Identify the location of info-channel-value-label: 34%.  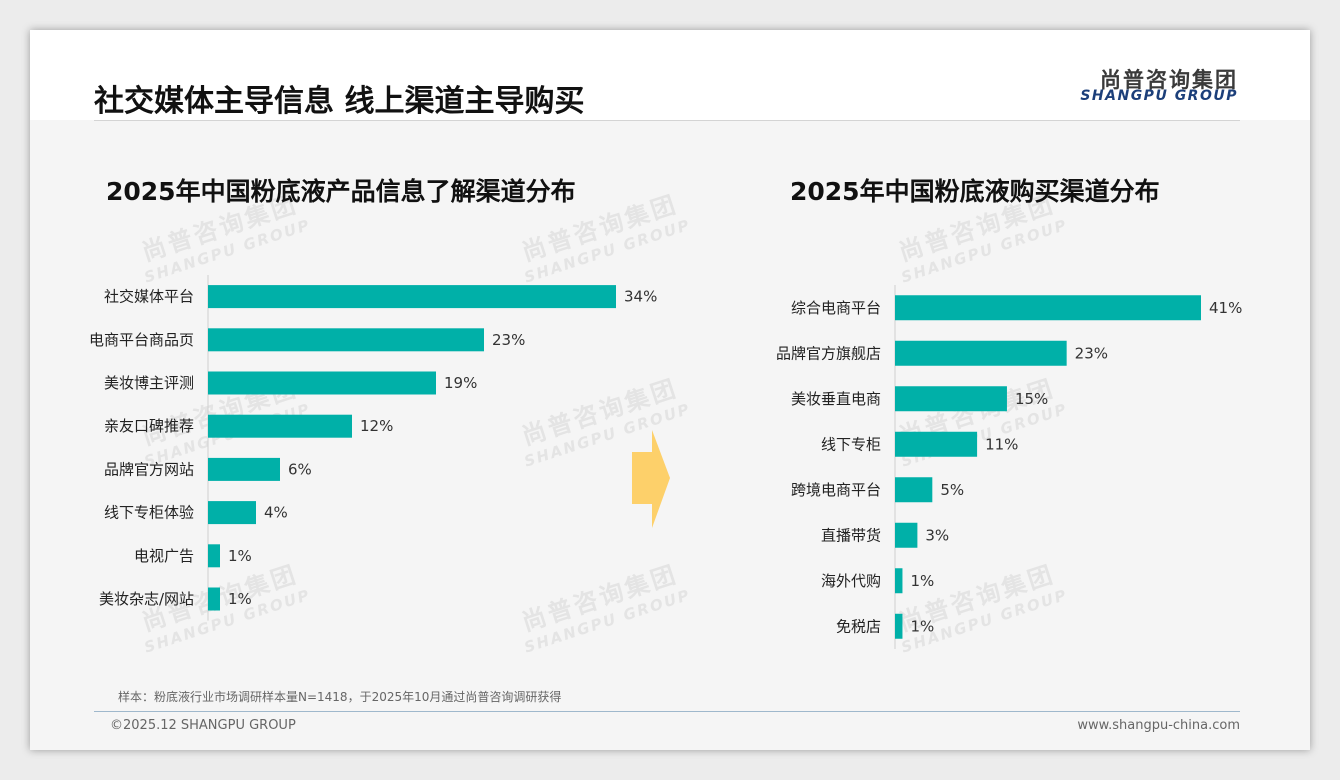
(640, 297).